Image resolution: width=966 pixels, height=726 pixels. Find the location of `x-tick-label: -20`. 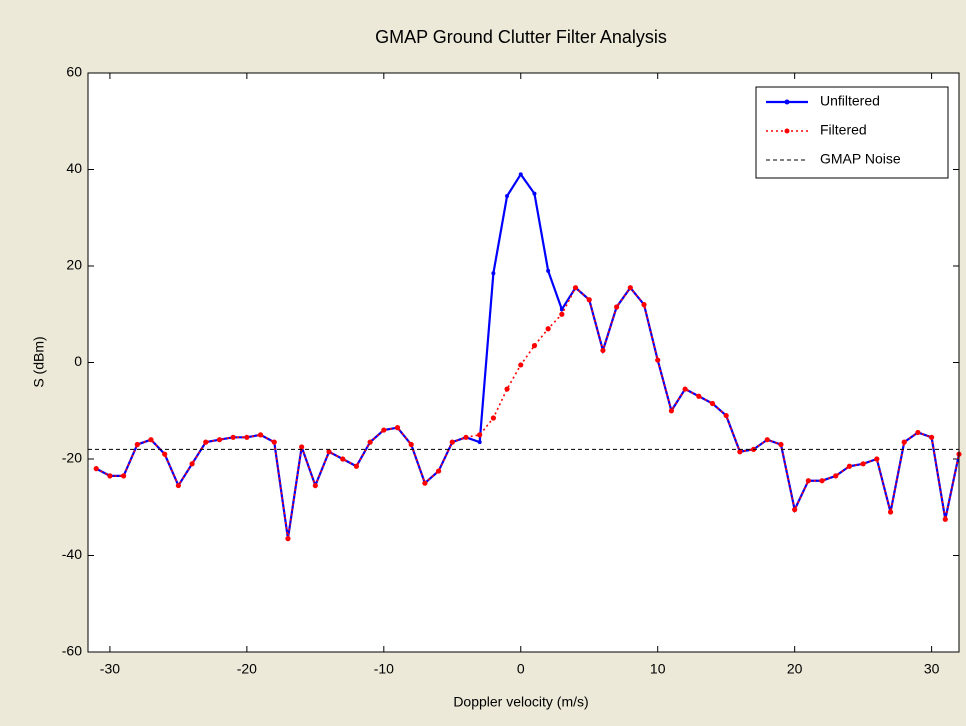

x-tick-label: -20 is located at coordinates (247, 669).